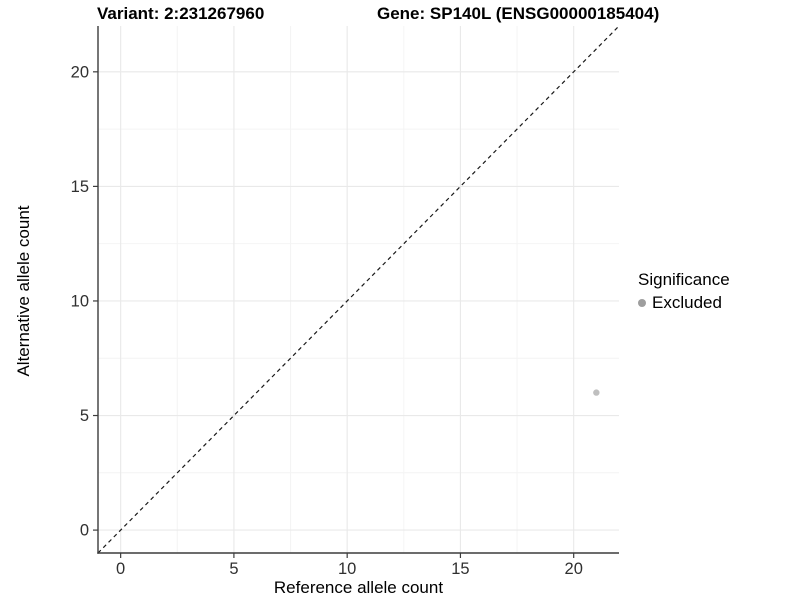 This screenshot has width=800, height=600. What do you see at coordinates (684, 279) in the screenshot?
I see `legend-title: Significance` at bounding box center [684, 279].